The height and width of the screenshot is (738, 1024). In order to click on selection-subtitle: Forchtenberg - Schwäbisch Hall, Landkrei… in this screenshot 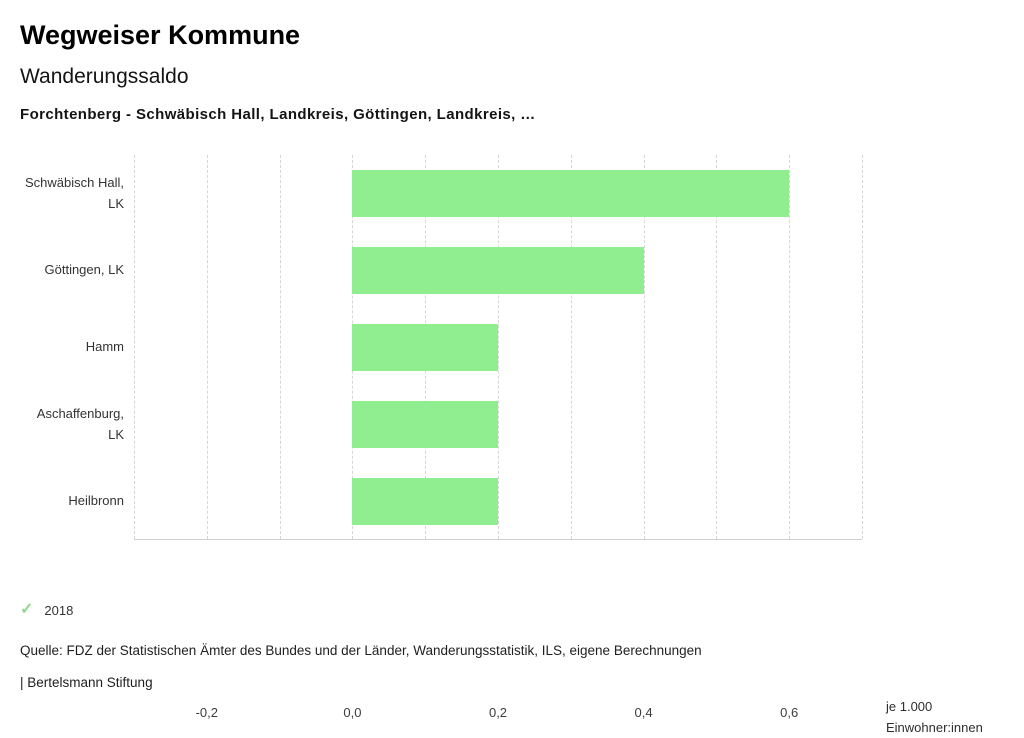, I will do `click(278, 114)`.